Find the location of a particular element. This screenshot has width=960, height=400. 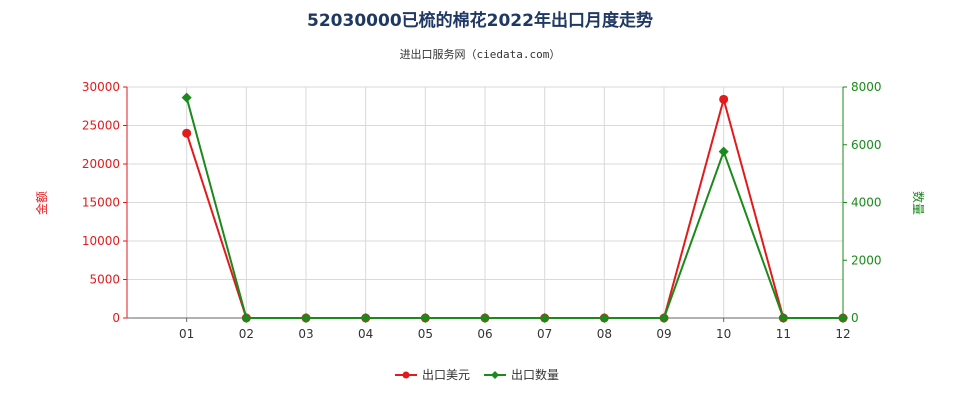

right-tick-label: 2000 is located at coordinates (866, 260).